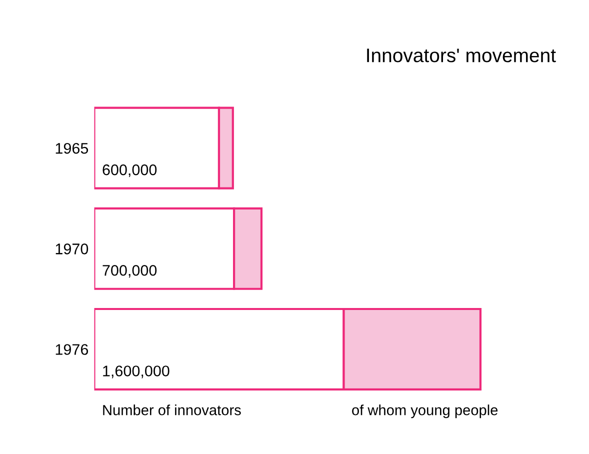  Describe the element at coordinates (461, 55) in the screenshot. I see `chart-title: Innovators' movement` at that location.